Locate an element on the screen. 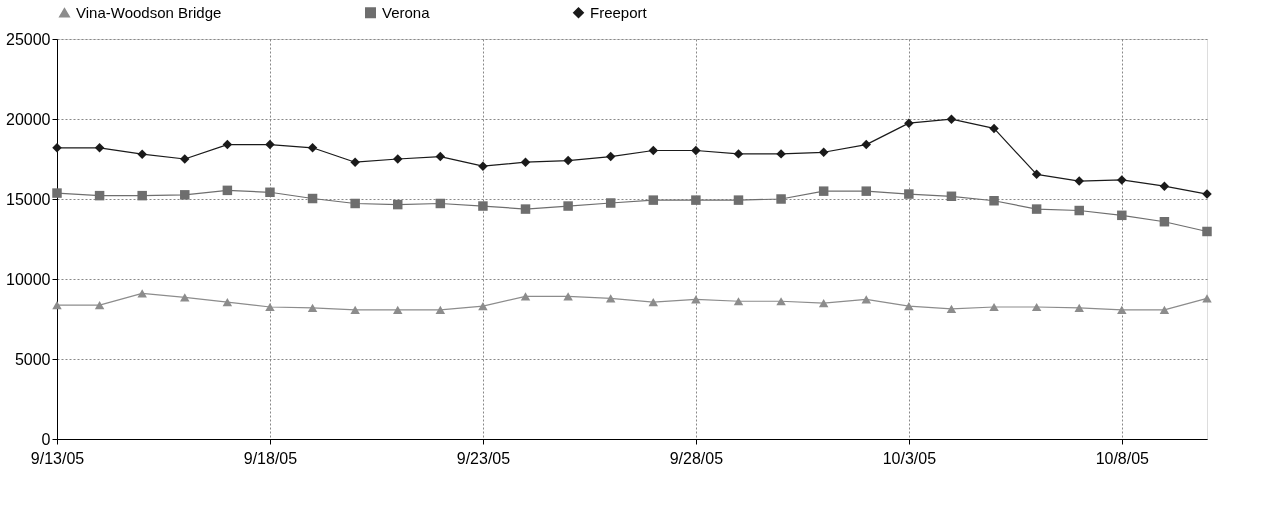 This screenshot has height=506, width=1286. y-tick-label: 25000 is located at coordinates (28, 39).